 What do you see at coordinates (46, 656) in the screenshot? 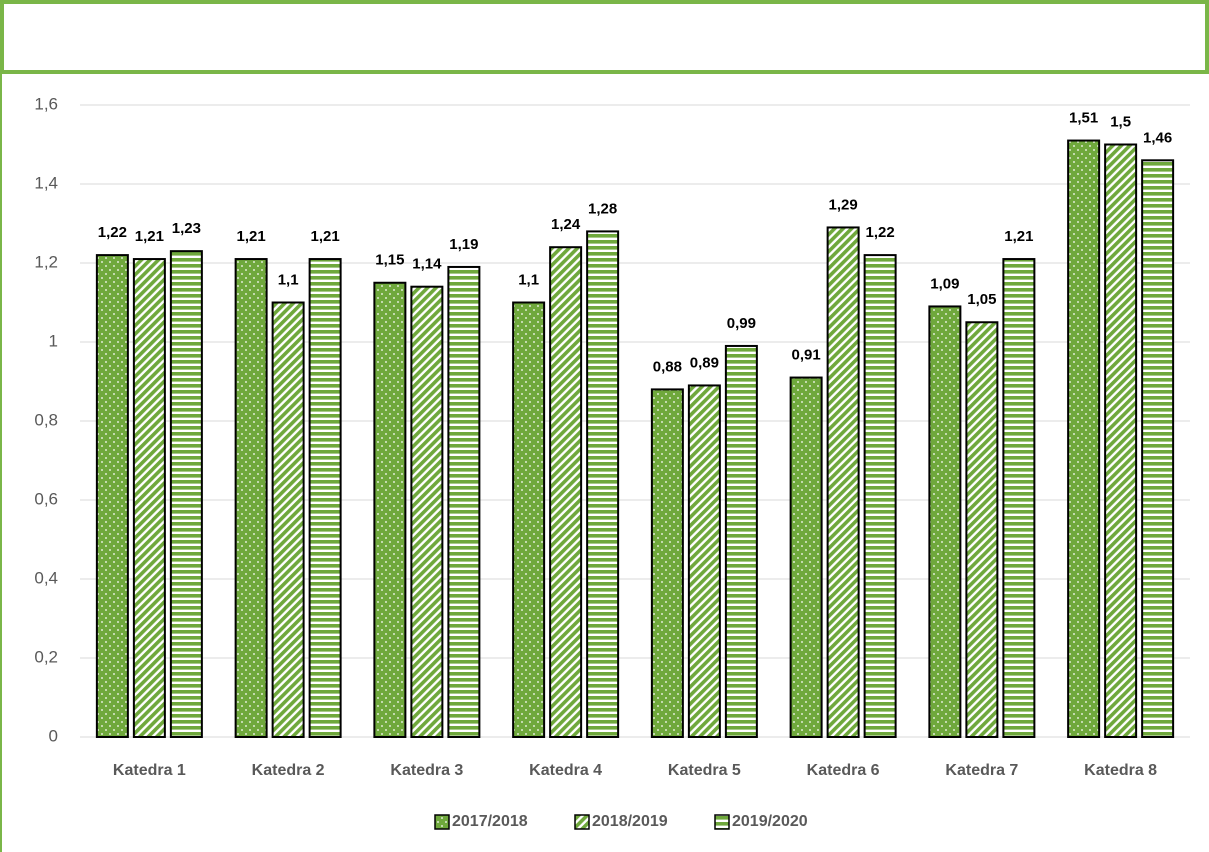
I see `y-tick-label: 0,2` at bounding box center [46, 656].